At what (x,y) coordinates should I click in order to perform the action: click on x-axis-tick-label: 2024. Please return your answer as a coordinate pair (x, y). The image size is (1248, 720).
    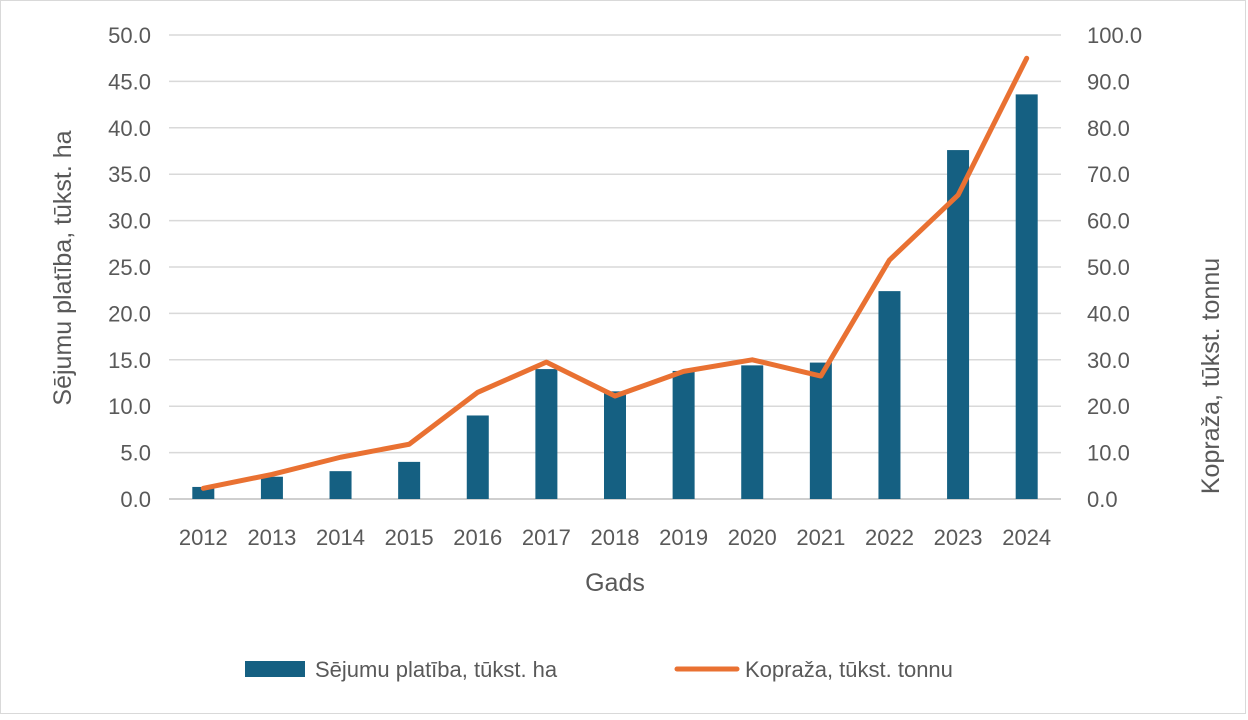
    Looking at the image, I should click on (1026, 537).